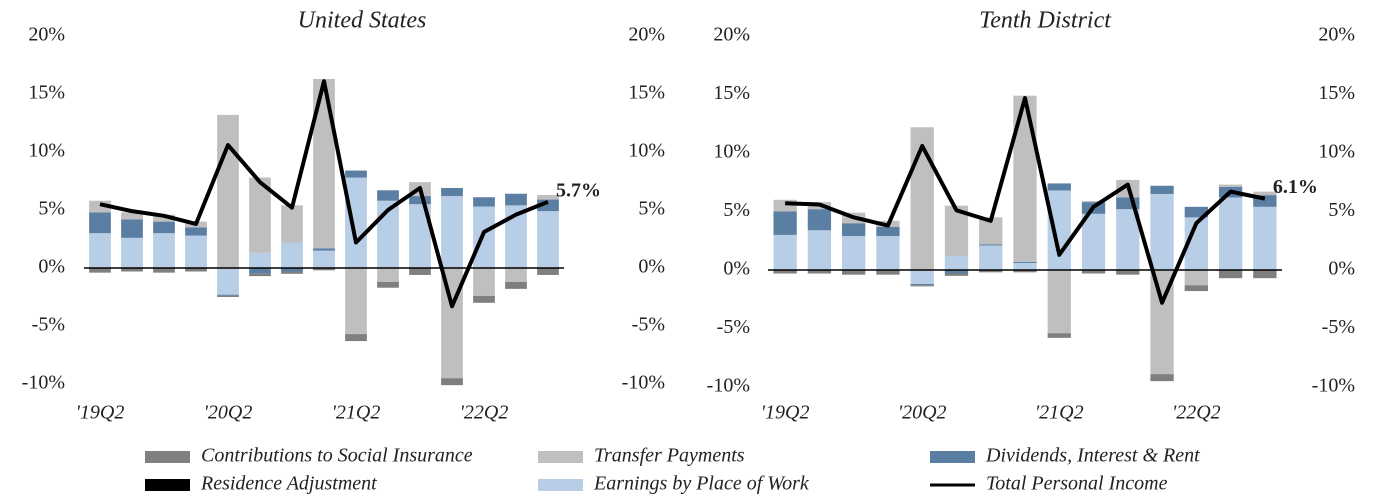  What do you see at coordinates (785, 413) in the screenshot?
I see `x-tick-label: '19Q2` at bounding box center [785, 413].